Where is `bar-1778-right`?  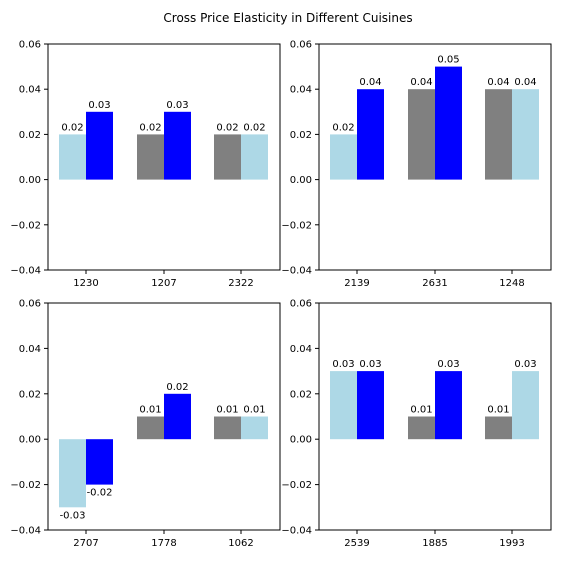
bar-1778-right is located at coordinates (177, 416).